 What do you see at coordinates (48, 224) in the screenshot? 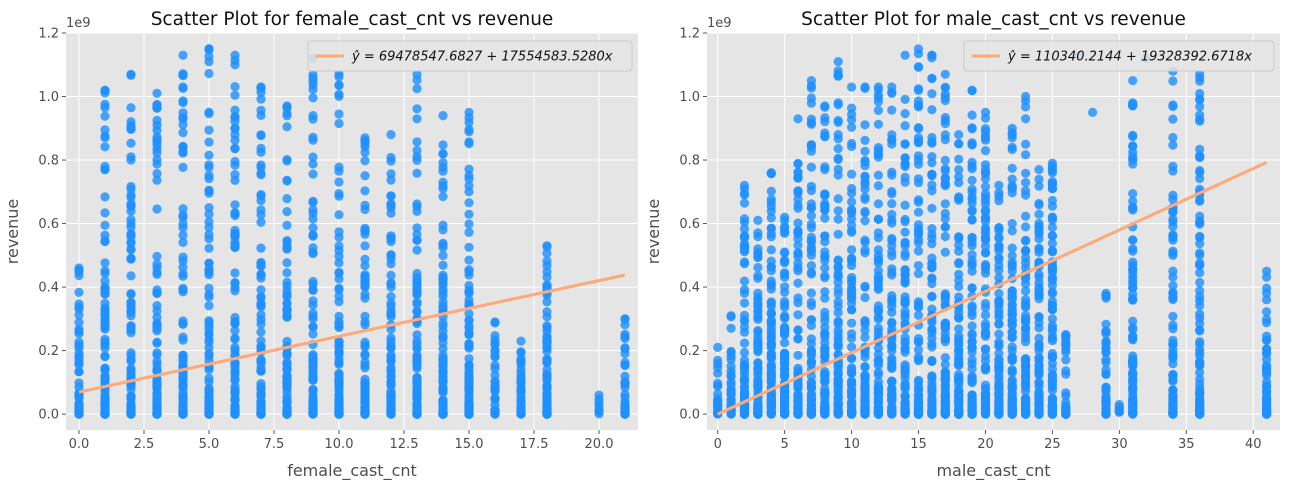
I see `y-tick-label: 0.6` at bounding box center [48, 224].